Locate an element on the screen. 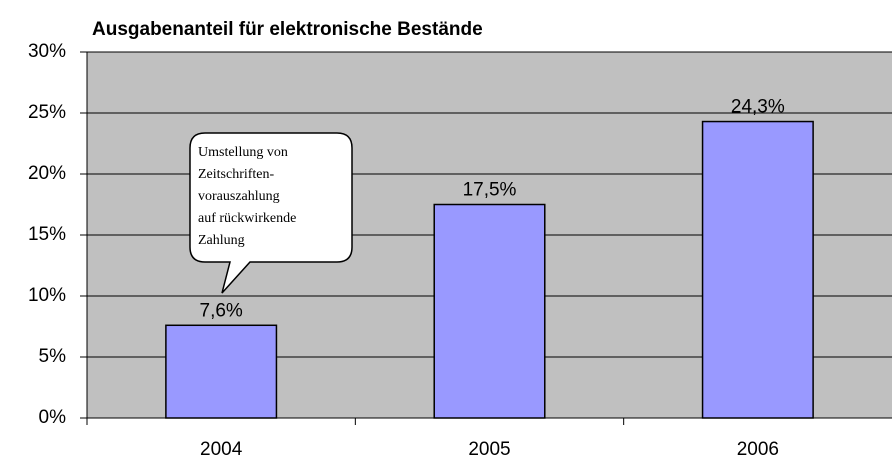 The width and height of the screenshot is (892, 465). y-tick-label: 5% is located at coordinates (53, 356).